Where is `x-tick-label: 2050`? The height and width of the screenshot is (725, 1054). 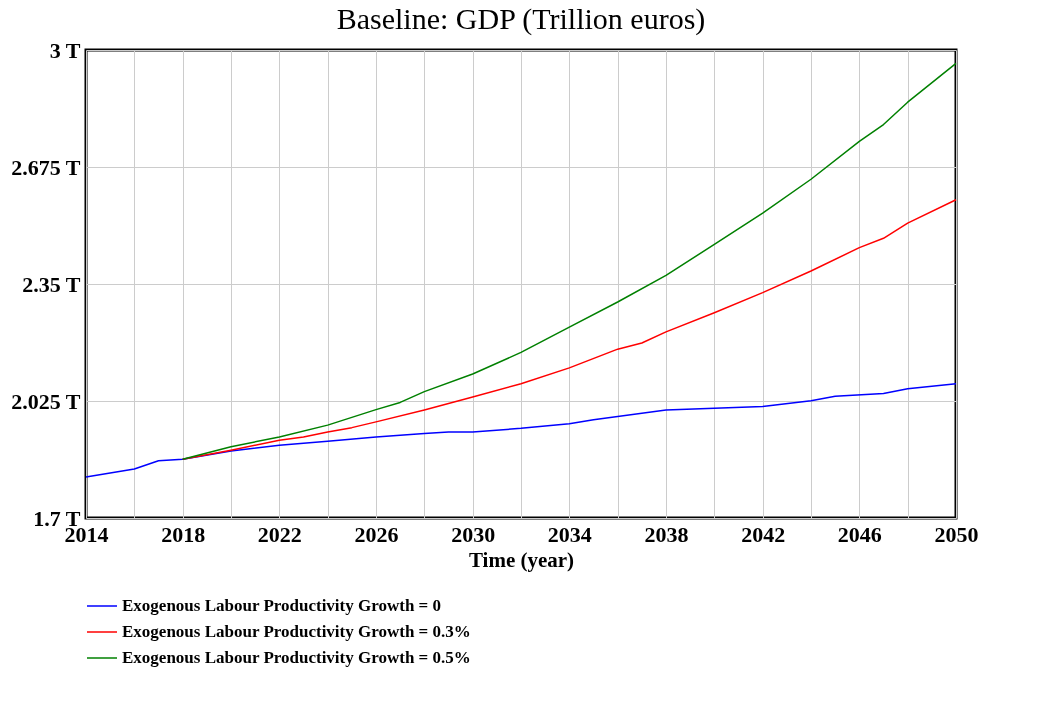
x-tick-label: 2050 is located at coordinates (956, 534).